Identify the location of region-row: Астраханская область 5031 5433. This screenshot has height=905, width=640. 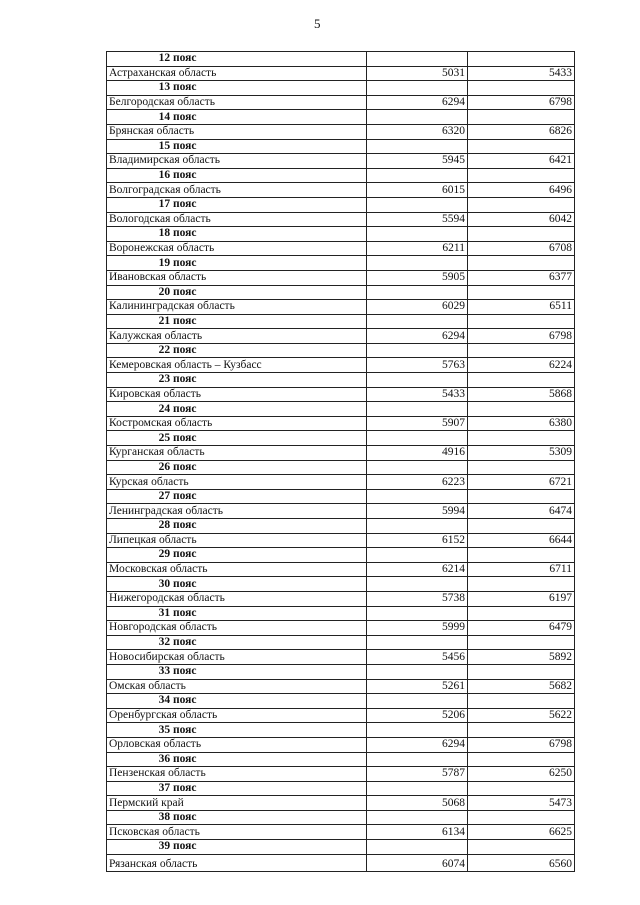
(340, 73).